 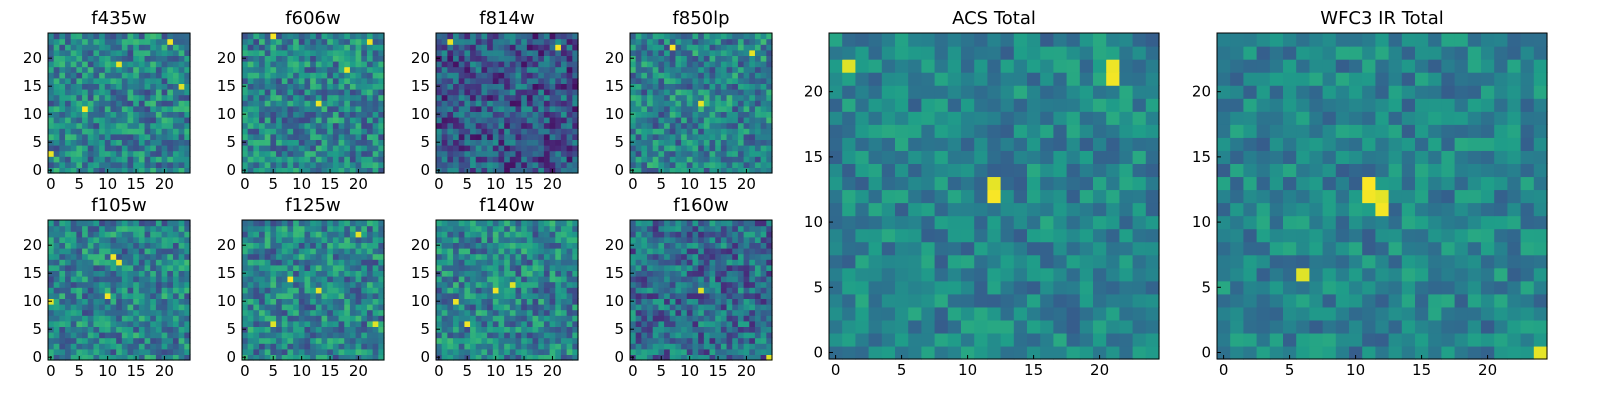 I want to click on x-tick-label: 5, so click(x=467, y=184).